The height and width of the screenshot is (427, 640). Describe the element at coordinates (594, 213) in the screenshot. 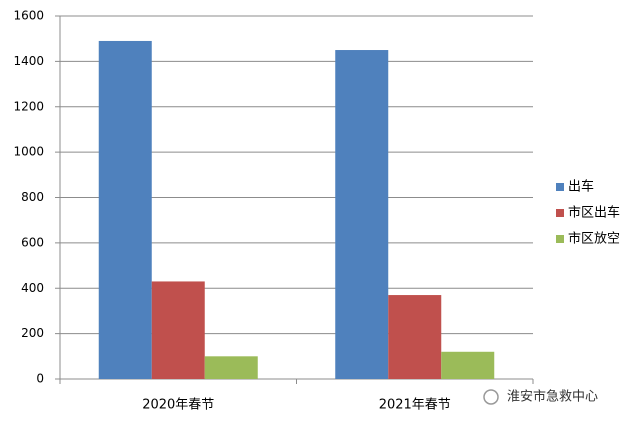

I see `legend-label: 市区出车` at that location.